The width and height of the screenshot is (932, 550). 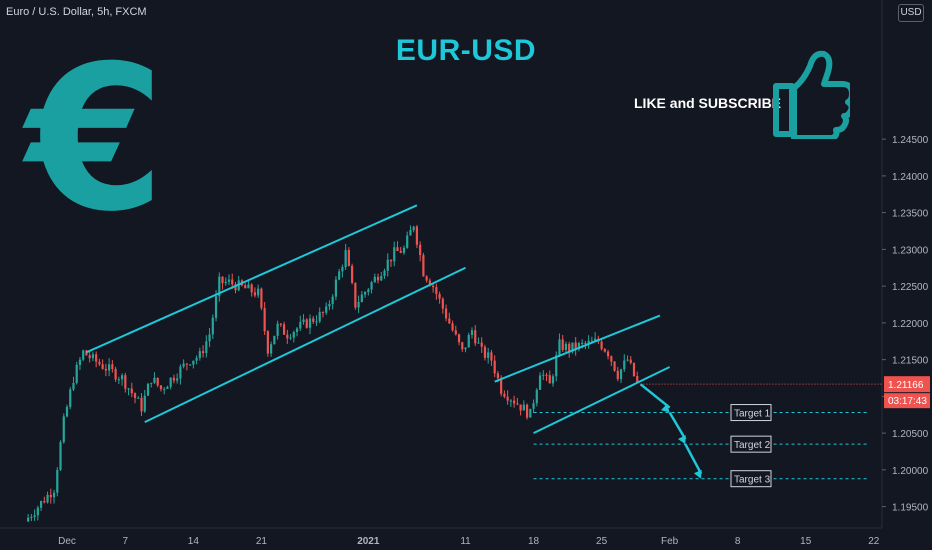 What do you see at coordinates (910, 434) in the screenshot?
I see `price-tick-label: 1.20500` at bounding box center [910, 434].